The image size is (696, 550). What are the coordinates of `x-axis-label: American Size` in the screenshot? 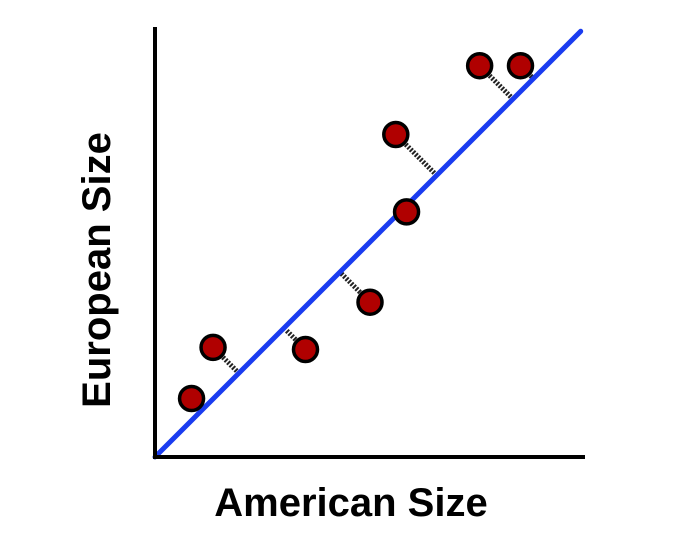 It's located at (350, 503).